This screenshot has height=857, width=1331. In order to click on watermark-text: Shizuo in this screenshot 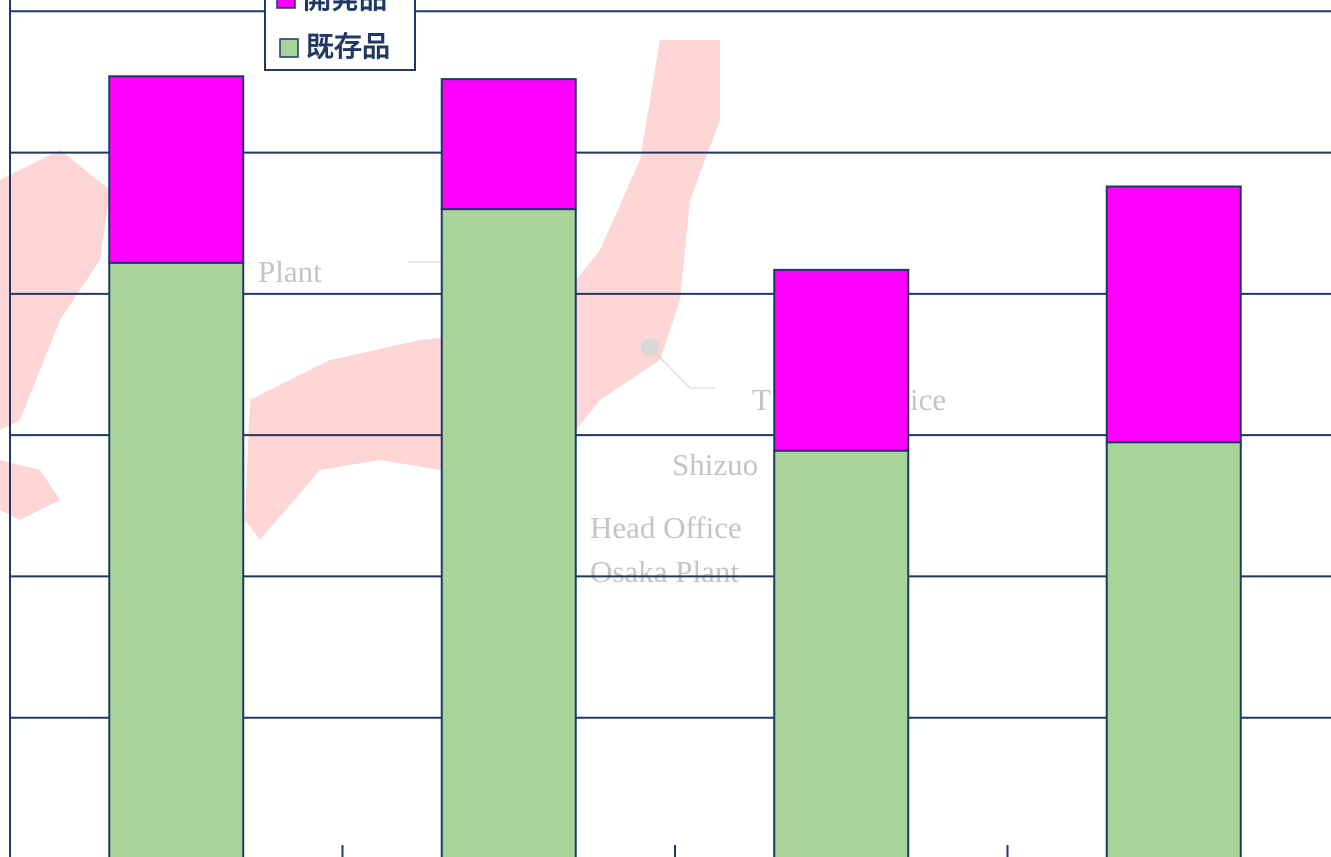, I will do `click(715, 464)`.